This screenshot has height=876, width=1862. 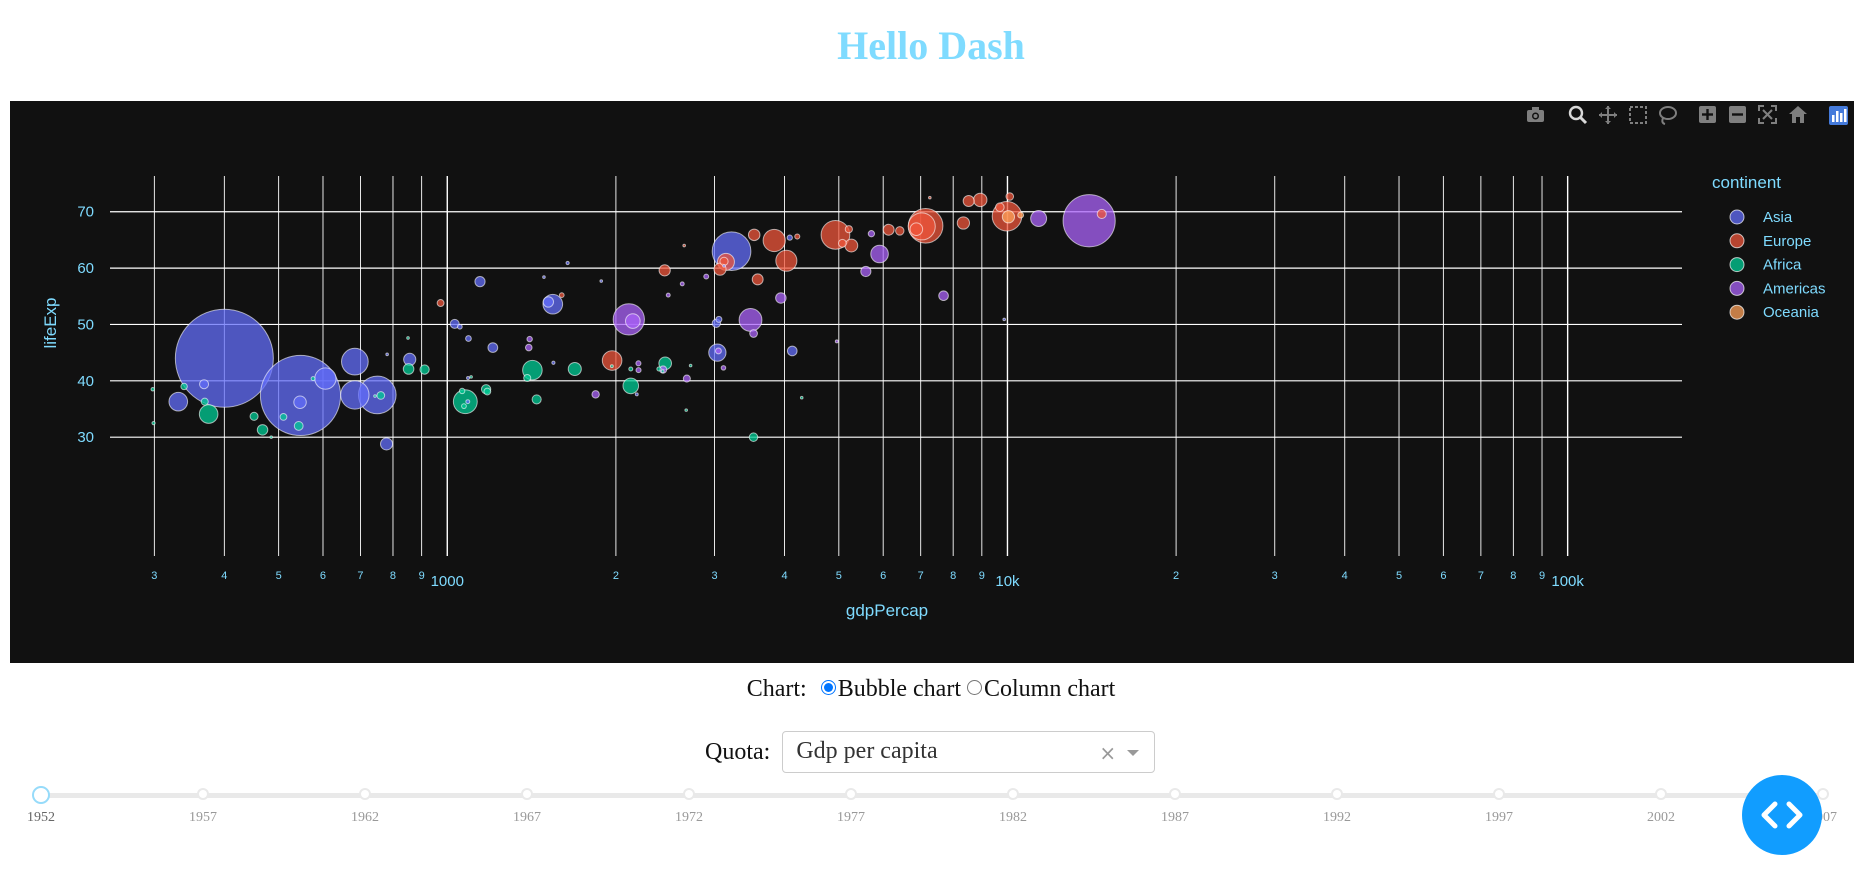 I want to click on slider-mark-1977: 1977, so click(x=851, y=817).